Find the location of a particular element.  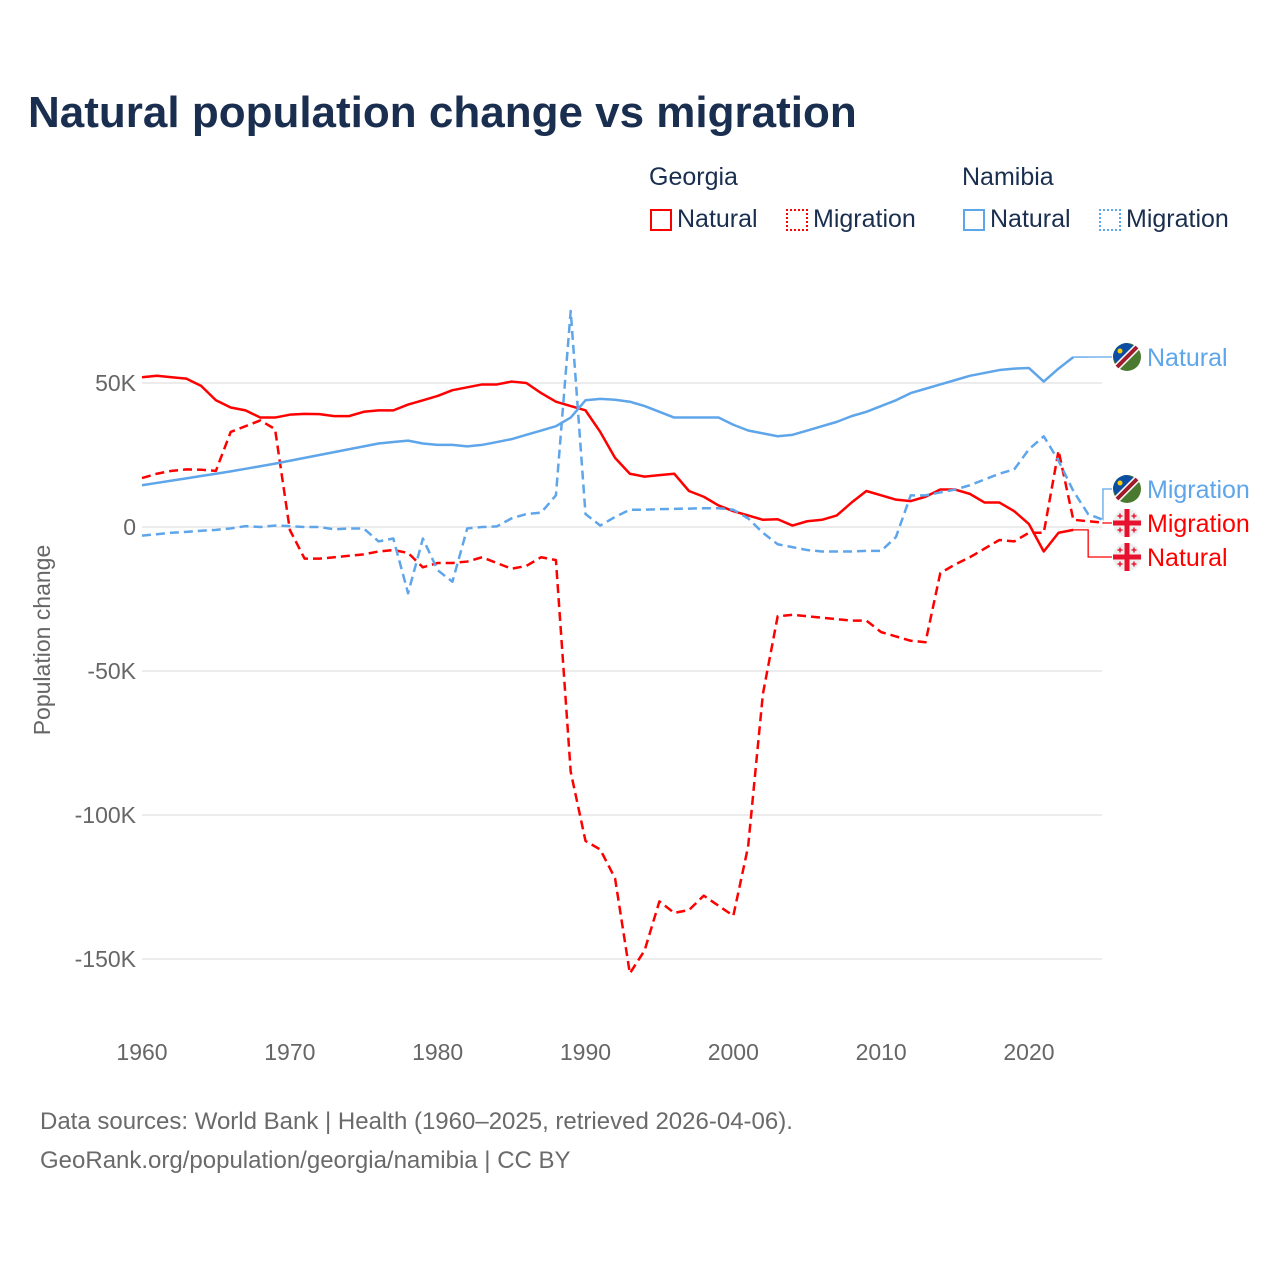

x-tick-label: 2020 is located at coordinates (1028, 1052).